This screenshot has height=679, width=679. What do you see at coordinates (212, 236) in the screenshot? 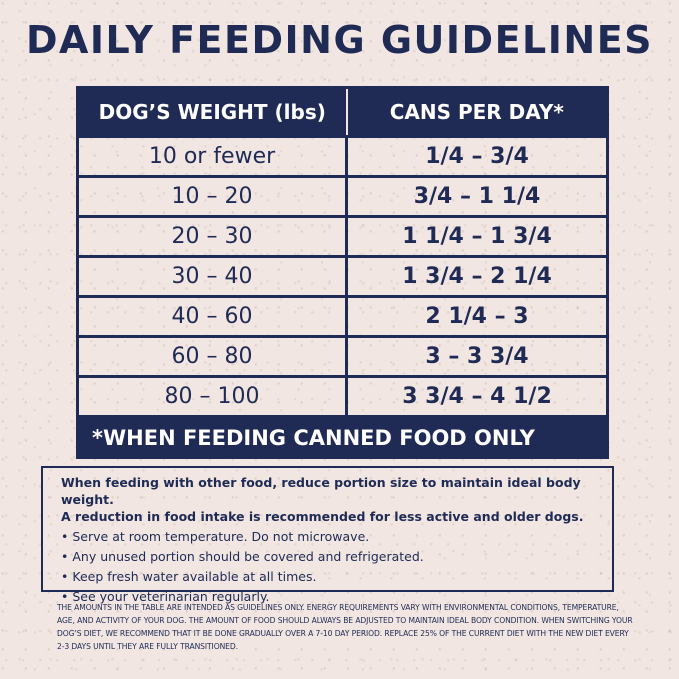
I see `weight-cell: 20 – 30` at bounding box center [212, 236].